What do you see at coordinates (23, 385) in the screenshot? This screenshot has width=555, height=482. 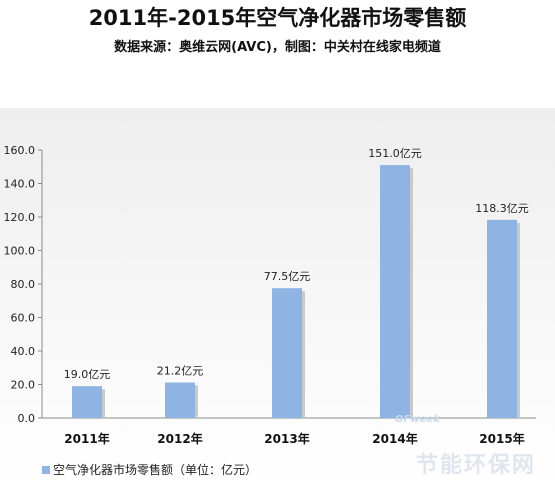 I see `y-tick-label: 20.0` at bounding box center [23, 385].